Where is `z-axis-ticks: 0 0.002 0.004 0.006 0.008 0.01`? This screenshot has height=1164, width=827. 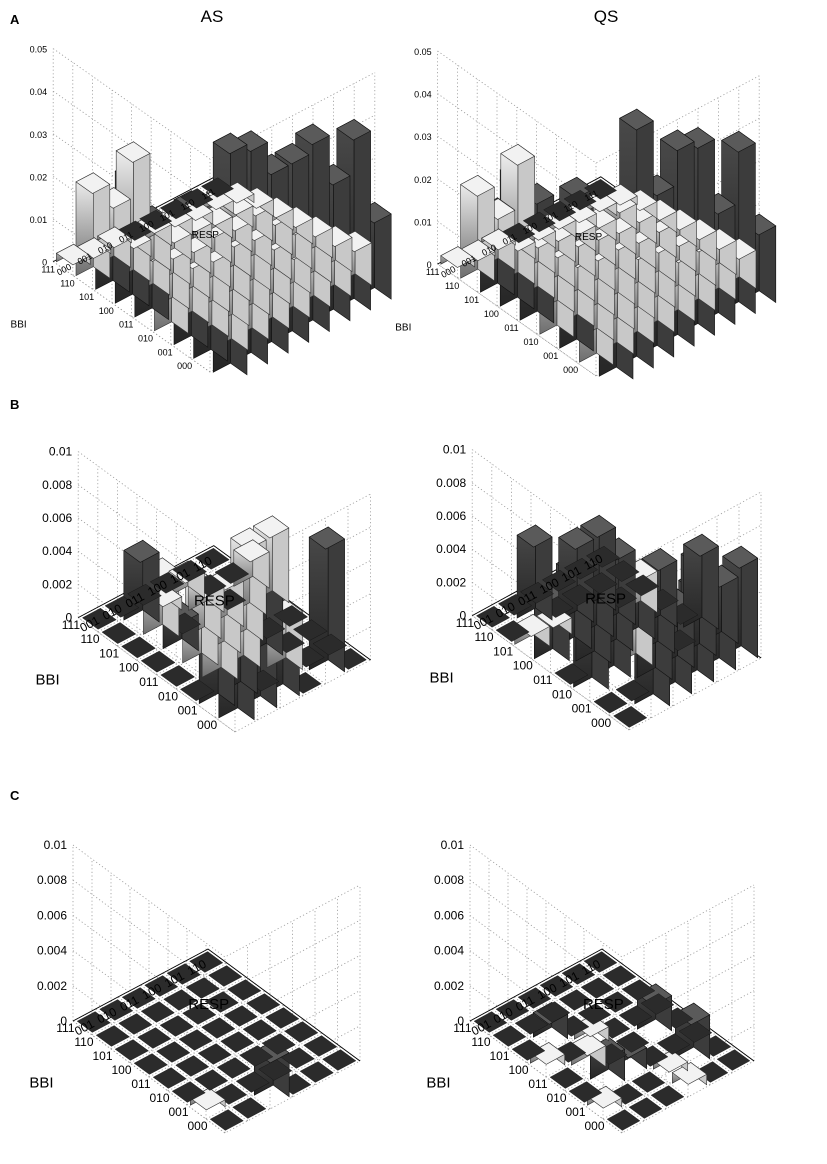
z-axis-ticks: 0 0.002 0.004 0.006 0.008 0.01 is located at coordinates (57, 535).